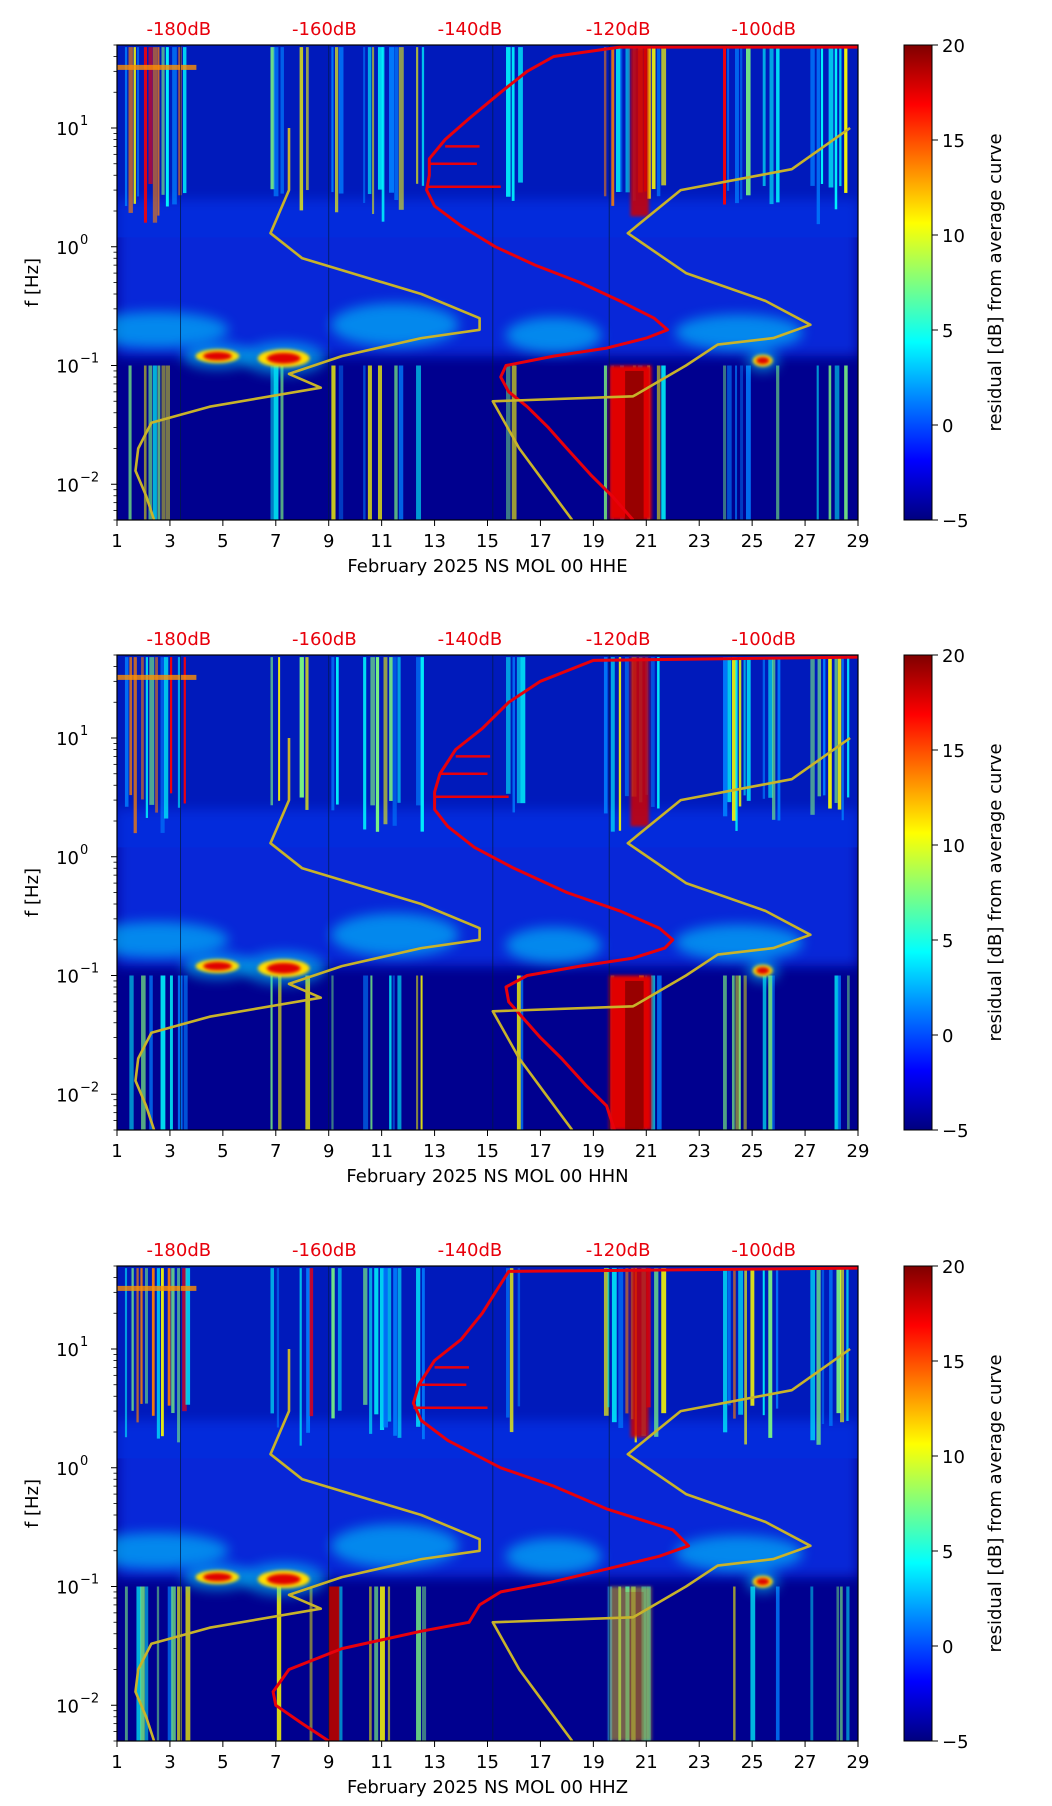  What do you see at coordinates (89, 1087) in the screenshot?
I see `y-tick-exponent: −2` at bounding box center [89, 1087].